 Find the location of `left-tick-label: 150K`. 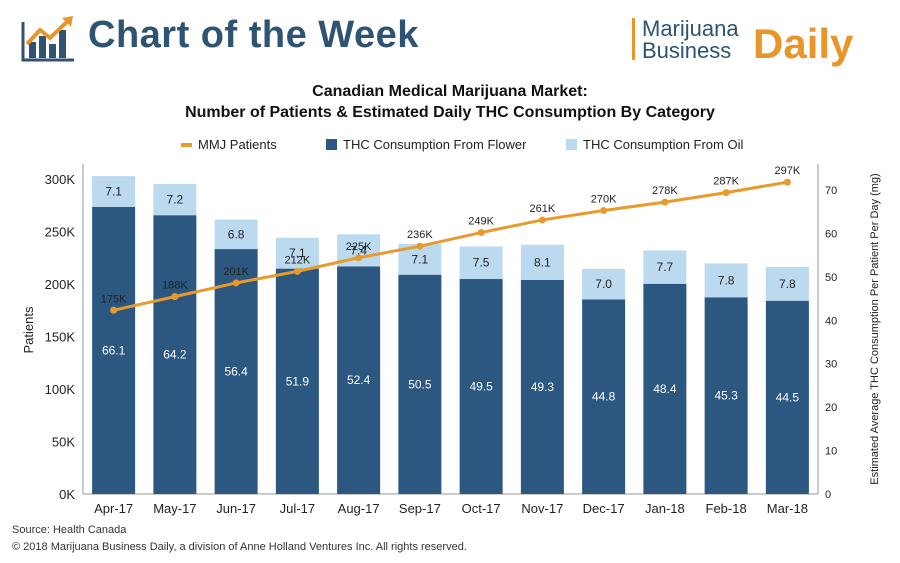

left-tick-label: 150K is located at coordinates (60, 337).